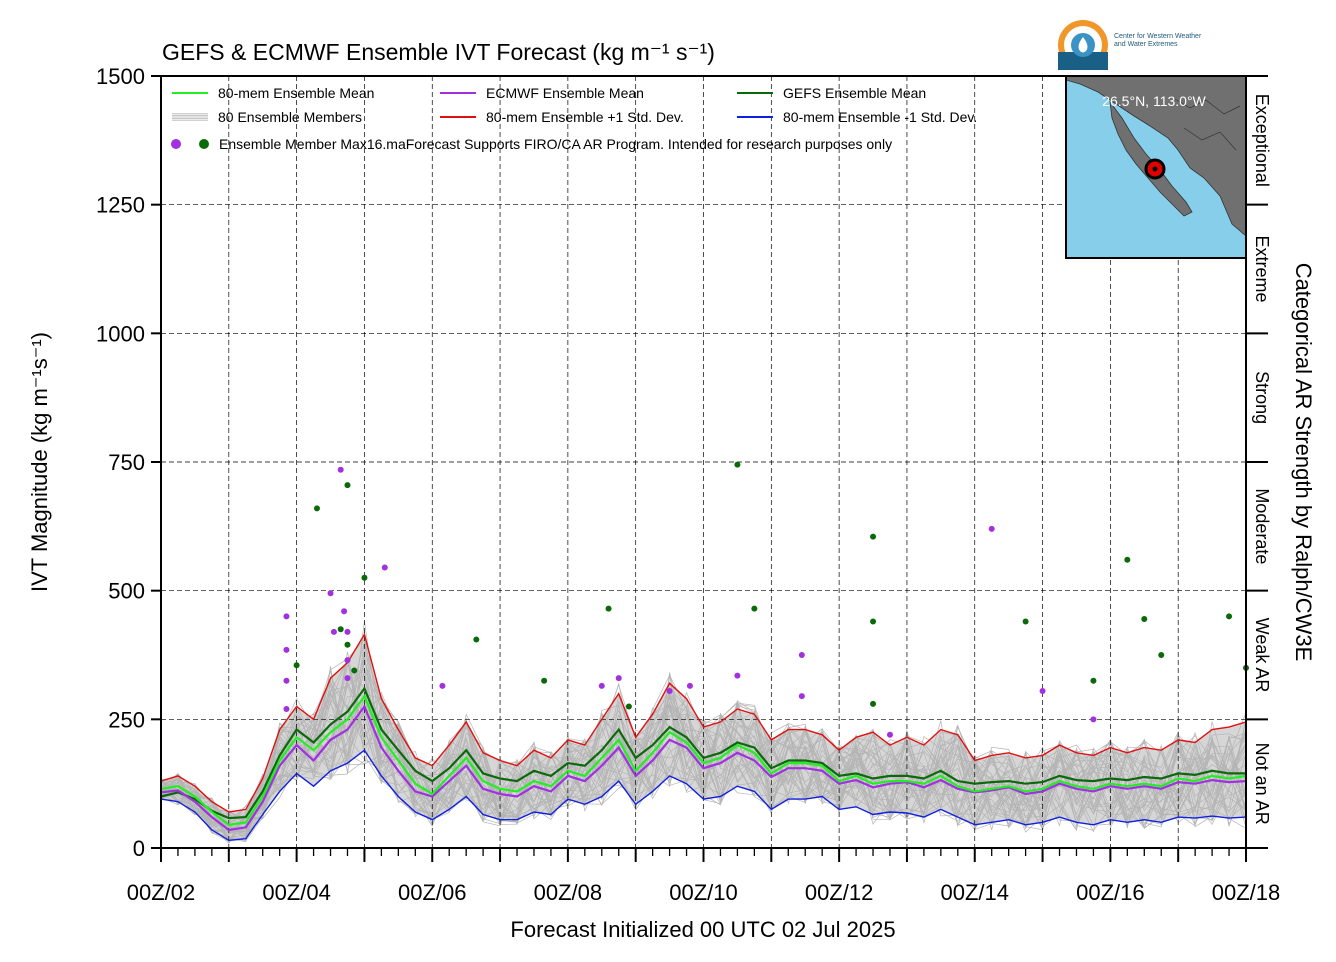 This screenshot has height=962, width=1336. Describe the element at coordinates (1262, 397) in the screenshot. I see `category-label: Strong` at that location.